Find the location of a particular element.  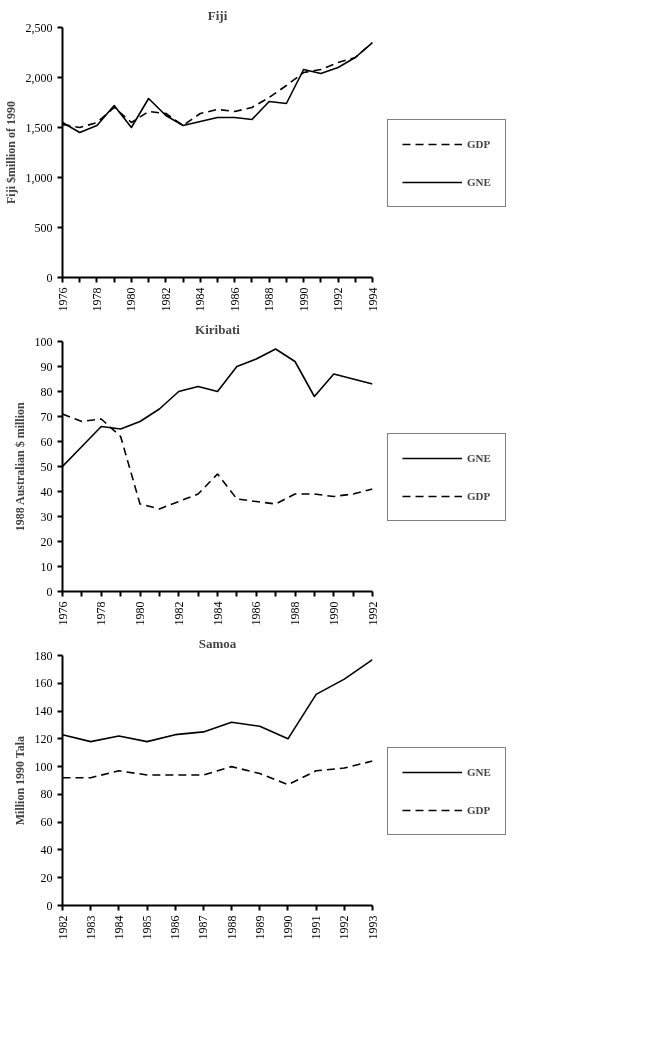

y-axis-title: 1988 Australian $ million is located at coordinates (19, 467).